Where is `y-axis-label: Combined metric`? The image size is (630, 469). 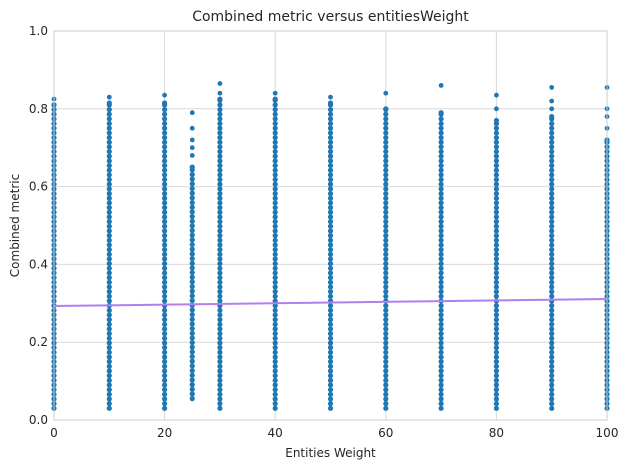
y-axis-label: Combined metric is located at coordinates (15, 225).